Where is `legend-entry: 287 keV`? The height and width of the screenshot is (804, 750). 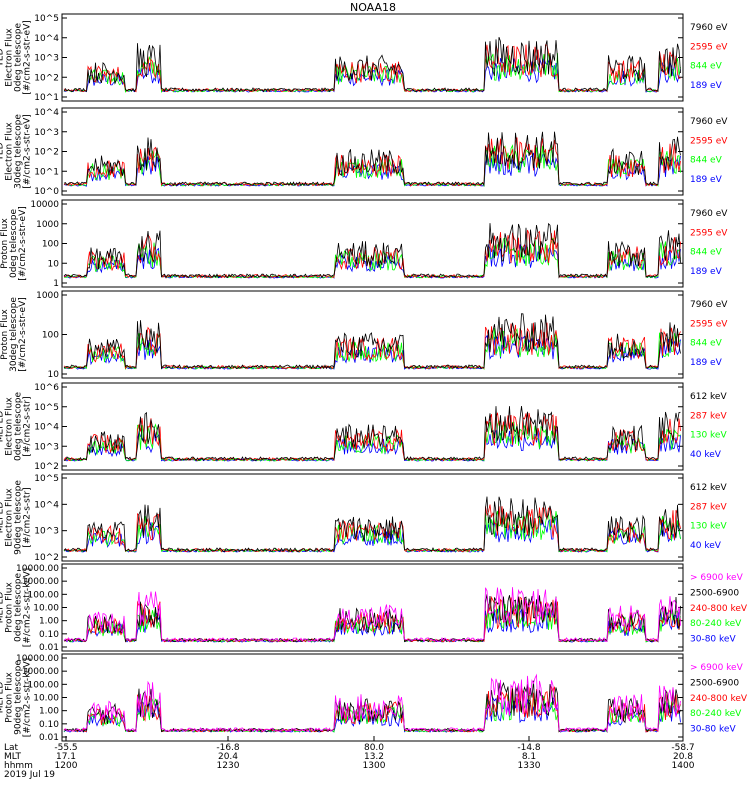
legend-entry: 287 keV is located at coordinates (708, 507).